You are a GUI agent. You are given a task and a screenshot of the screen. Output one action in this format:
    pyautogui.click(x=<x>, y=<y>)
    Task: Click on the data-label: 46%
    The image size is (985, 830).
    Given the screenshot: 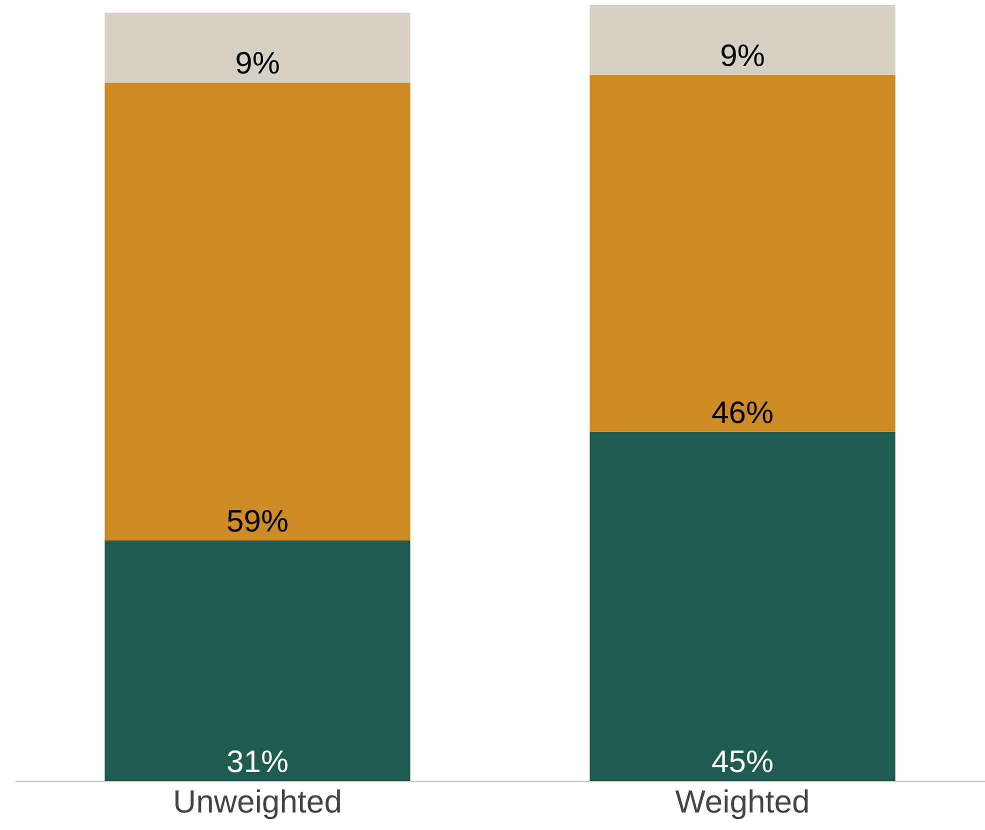 What is the action you would take?
    pyautogui.click(x=742, y=412)
    